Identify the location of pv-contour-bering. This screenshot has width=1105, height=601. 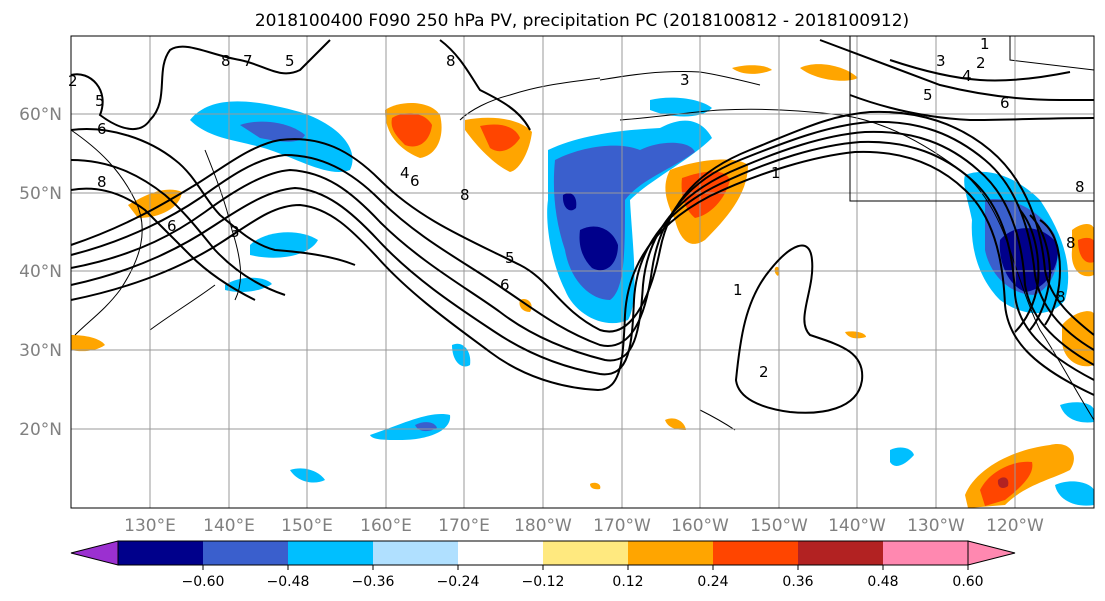
(485, 85).